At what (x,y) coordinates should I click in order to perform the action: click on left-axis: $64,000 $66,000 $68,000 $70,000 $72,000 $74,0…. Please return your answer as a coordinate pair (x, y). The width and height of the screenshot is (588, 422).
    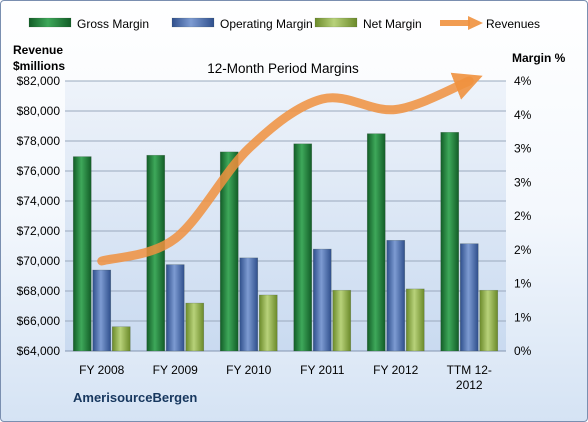
    Looking at the image, I should click on (39, 216).